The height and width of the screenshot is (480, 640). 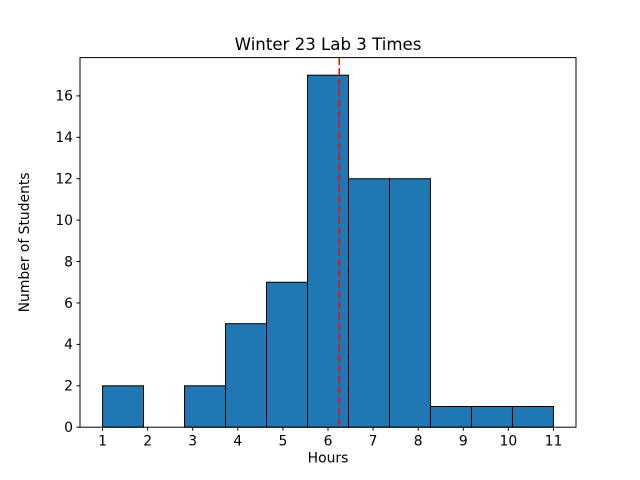 I want to click on x-tick-label: 10, so click(x=509, y=442).